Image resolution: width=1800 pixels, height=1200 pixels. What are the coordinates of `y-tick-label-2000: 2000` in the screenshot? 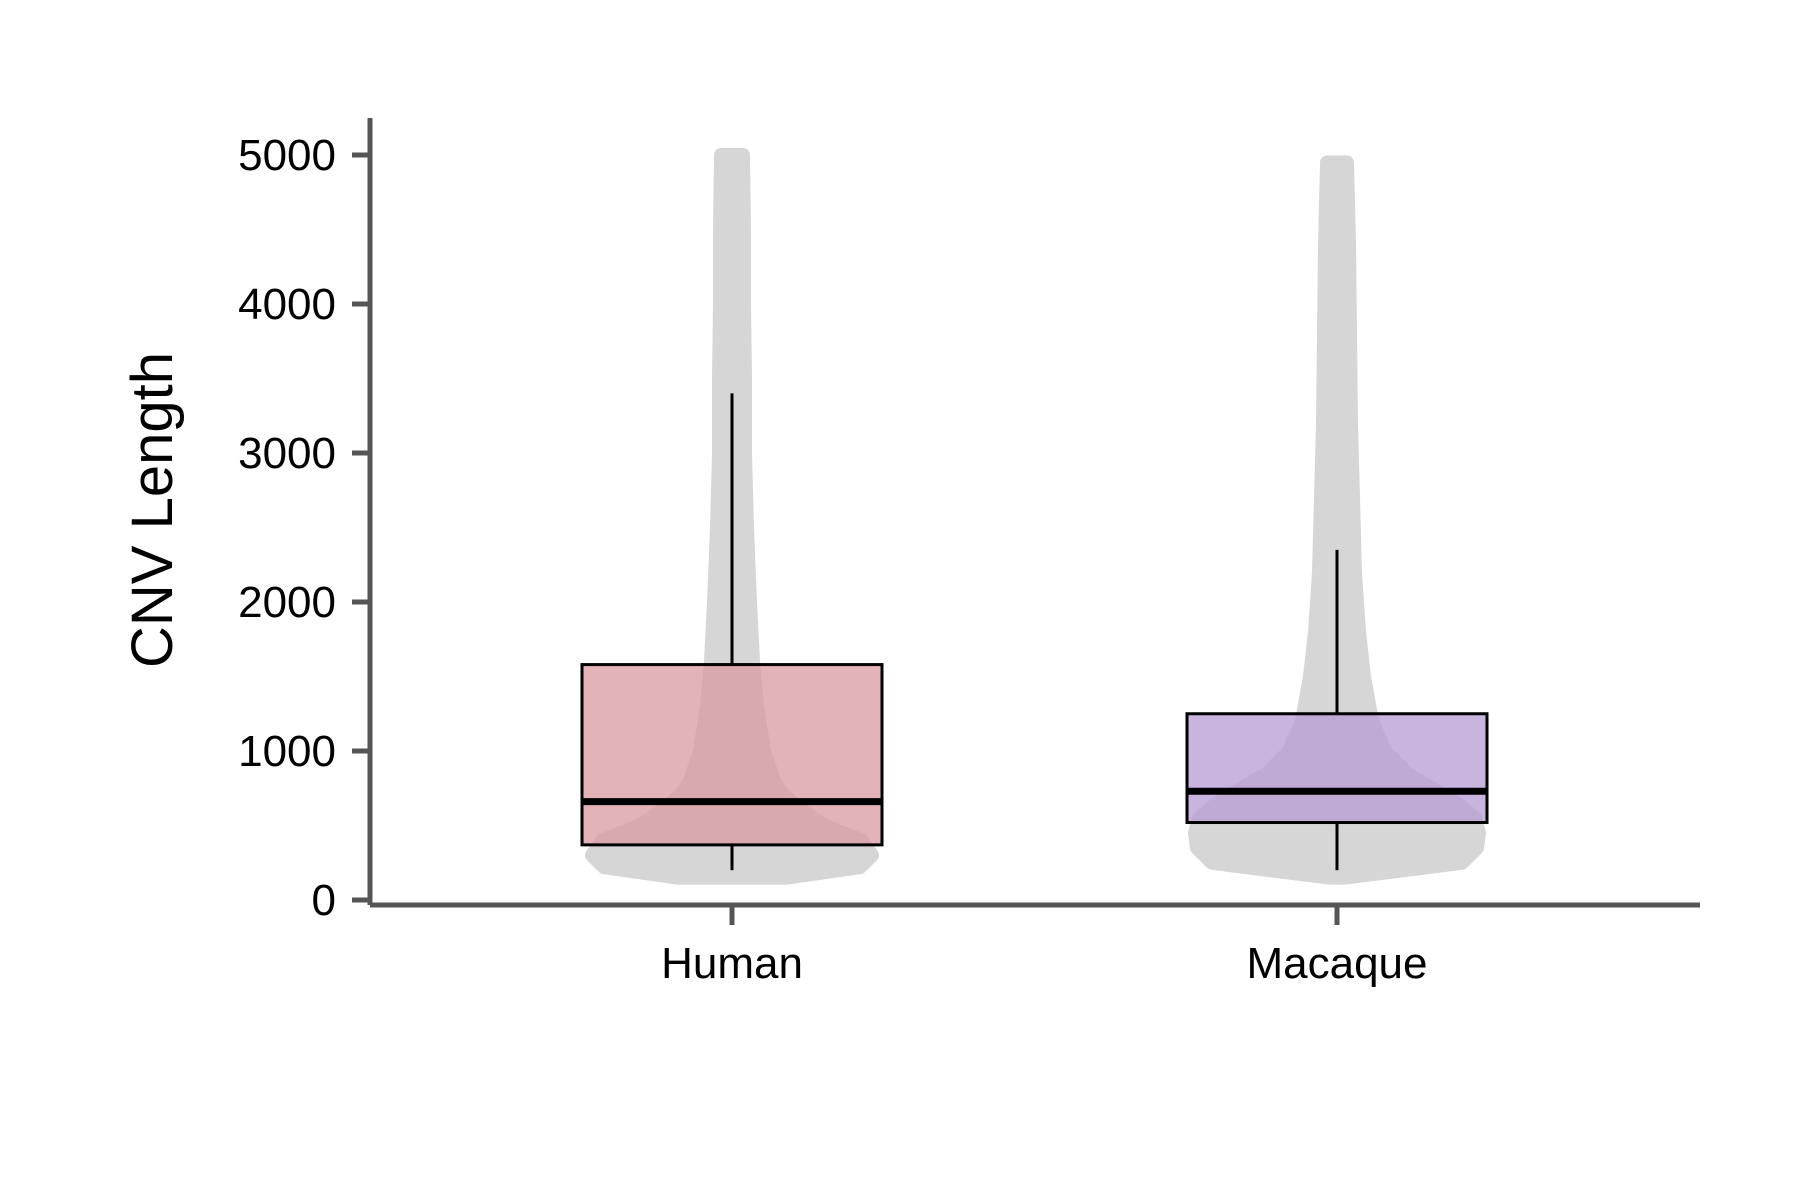 It's located at (287, 602).